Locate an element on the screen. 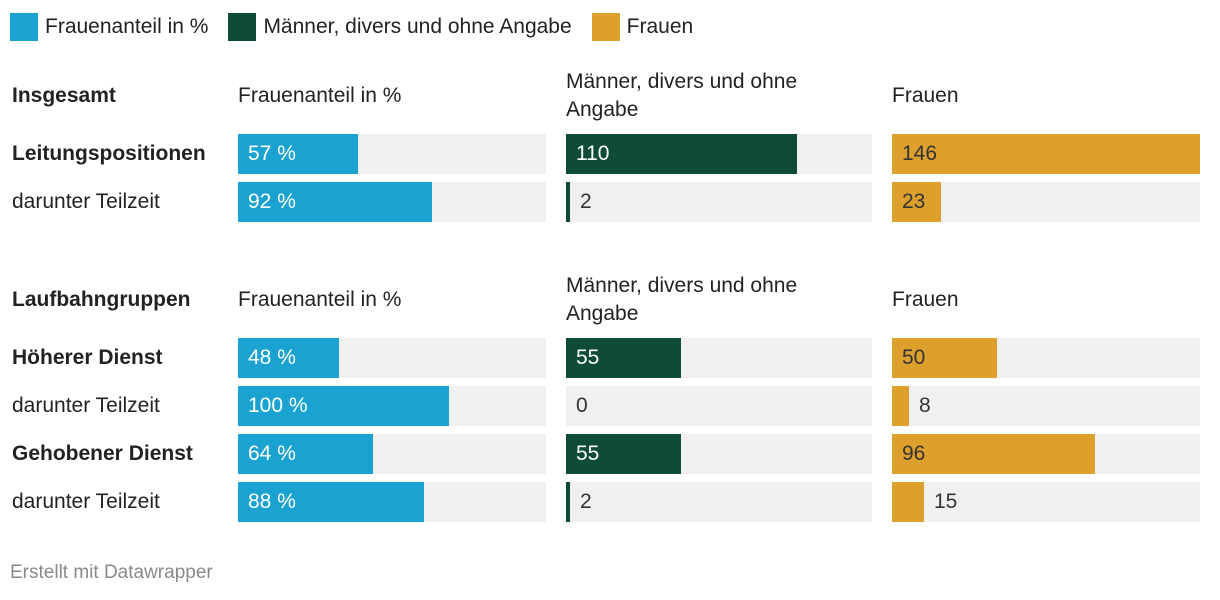  legend-label-men: Männer, divers und ohne Angabe is located at coordinates (417, 26).